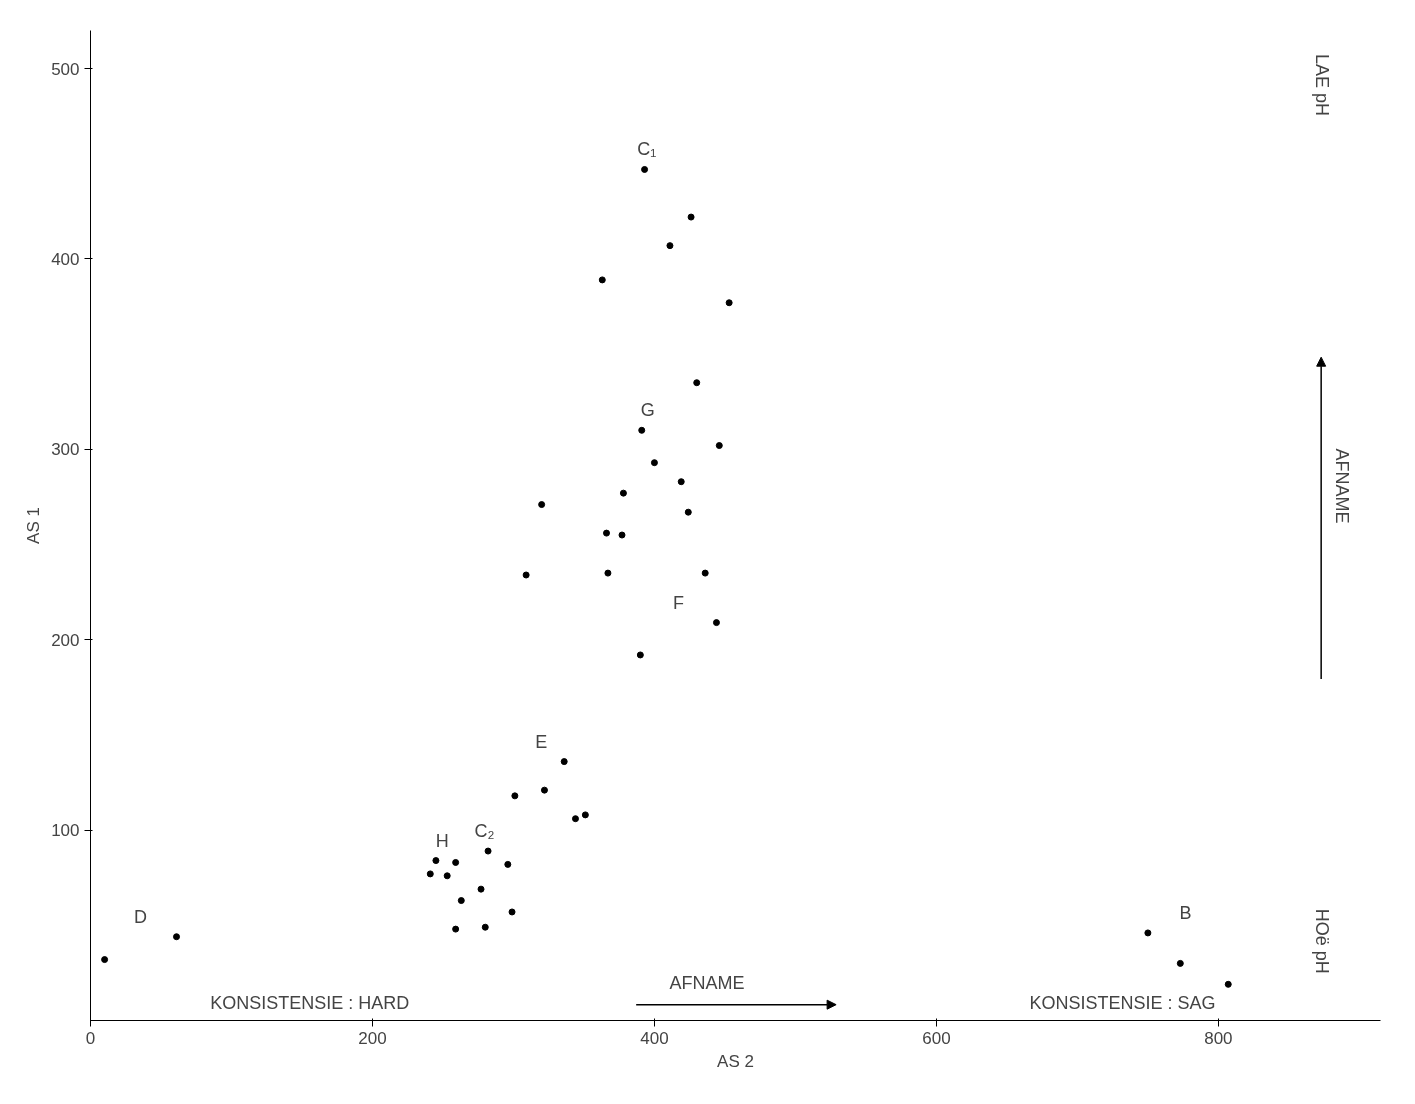  I want to click on x-tick-label: 800, so click(1218, 1038).